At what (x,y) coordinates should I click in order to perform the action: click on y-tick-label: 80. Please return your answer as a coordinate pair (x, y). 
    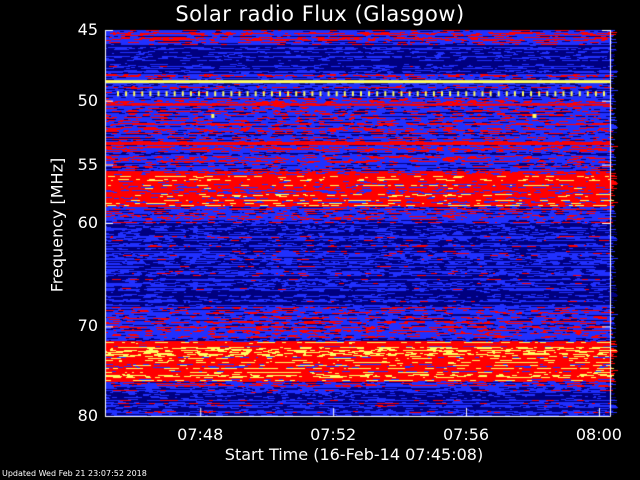
    Looking at the image, I should click on (87, 415).